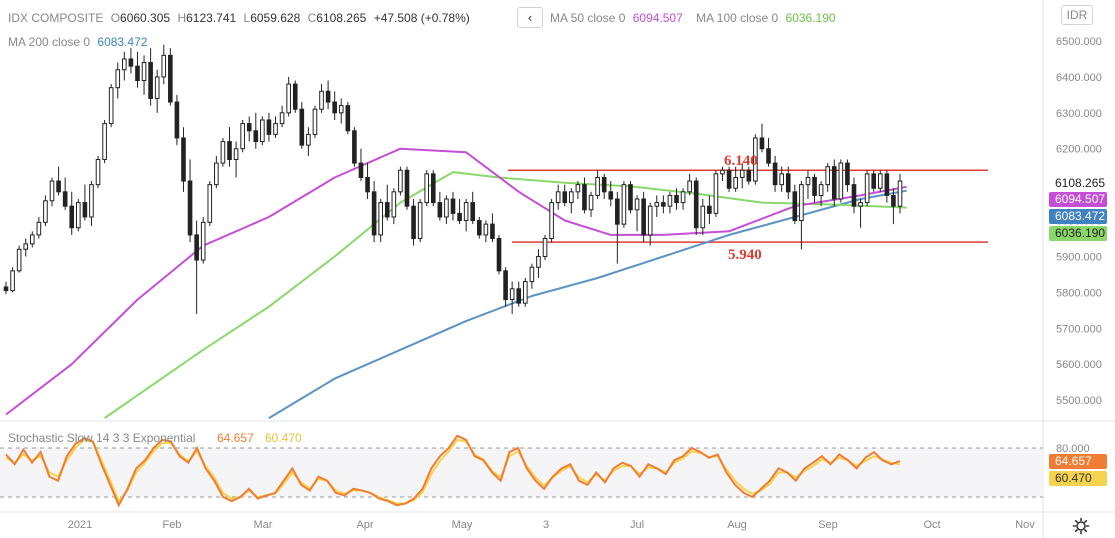 Image resolution: width=1115 pixels, height=538 pixels. What do you see at coordinates (546, 525) in the screenshot?
I see `x-tick-label: 3` at bounding box center [546, 525].